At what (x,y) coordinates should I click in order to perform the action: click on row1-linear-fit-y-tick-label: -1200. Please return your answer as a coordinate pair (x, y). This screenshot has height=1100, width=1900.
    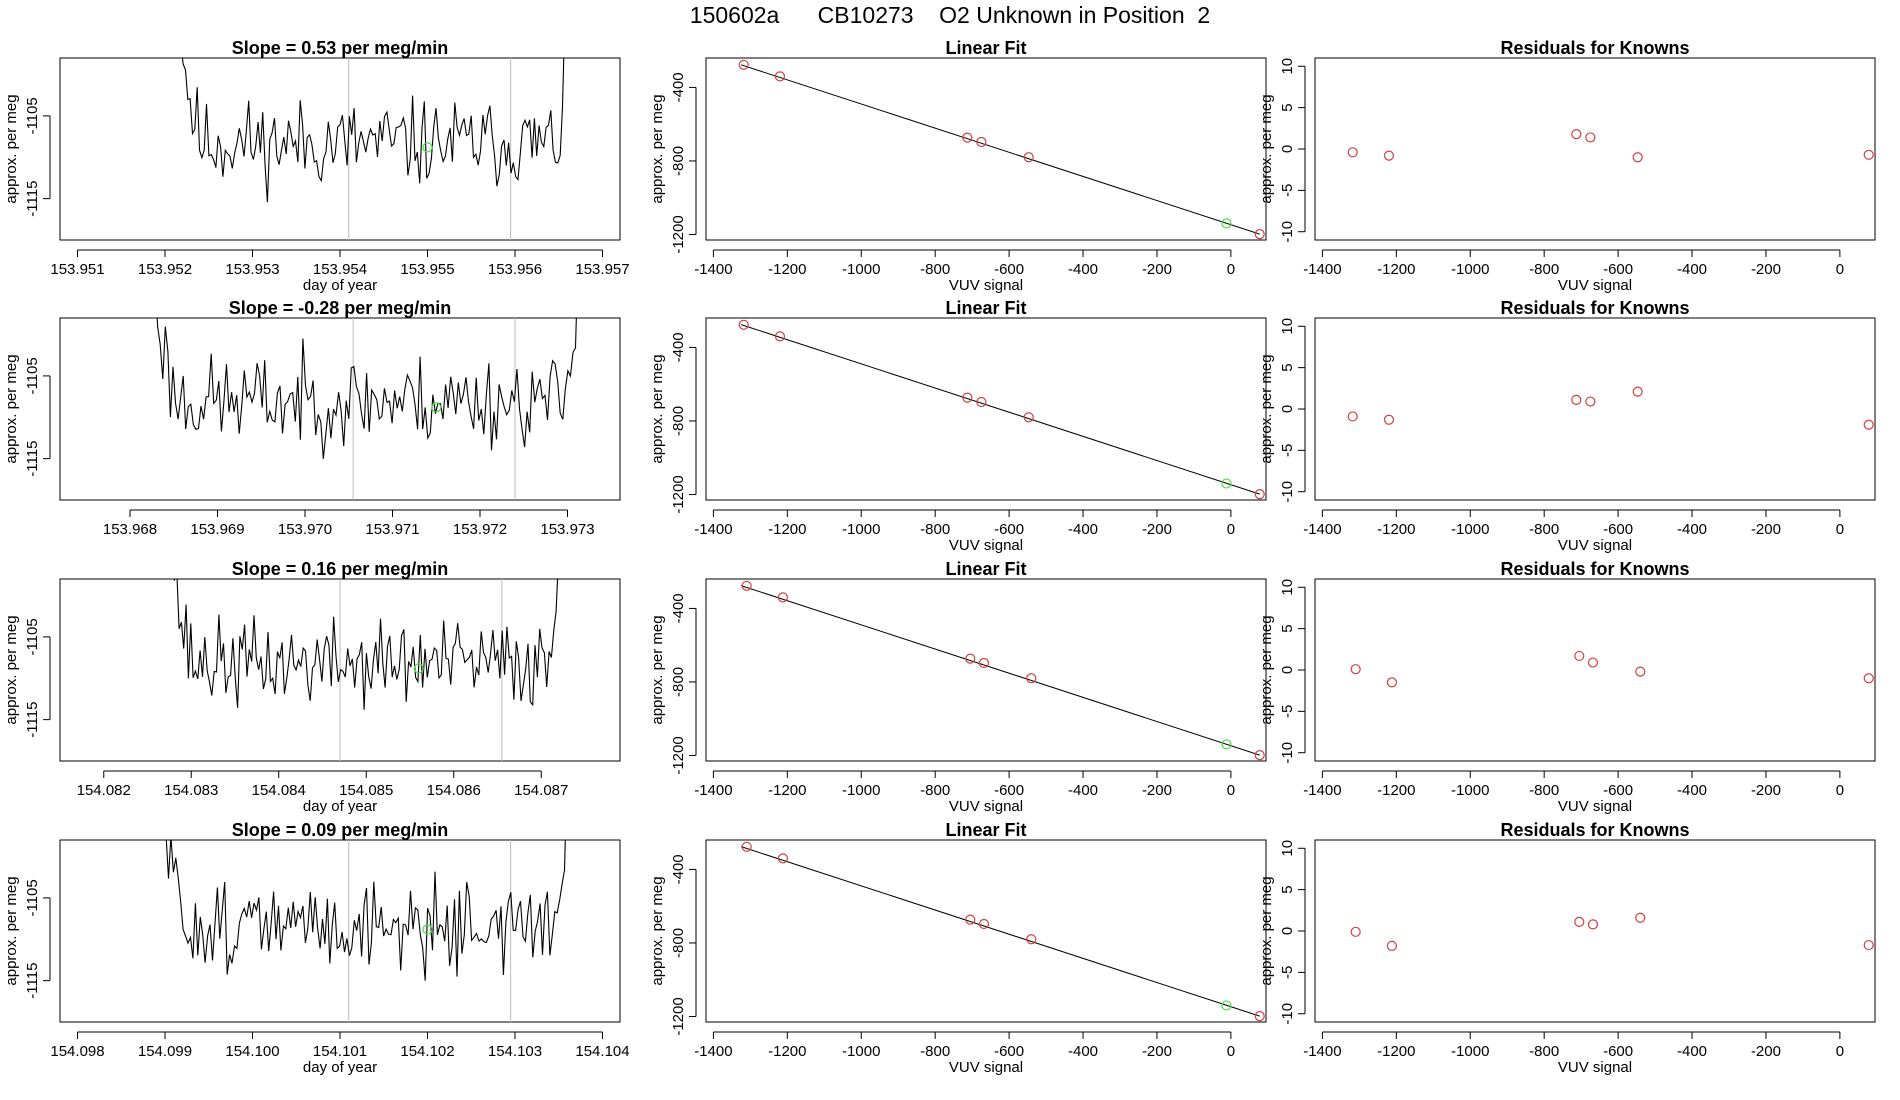
    Looking at the image, I should click on (678, 234).